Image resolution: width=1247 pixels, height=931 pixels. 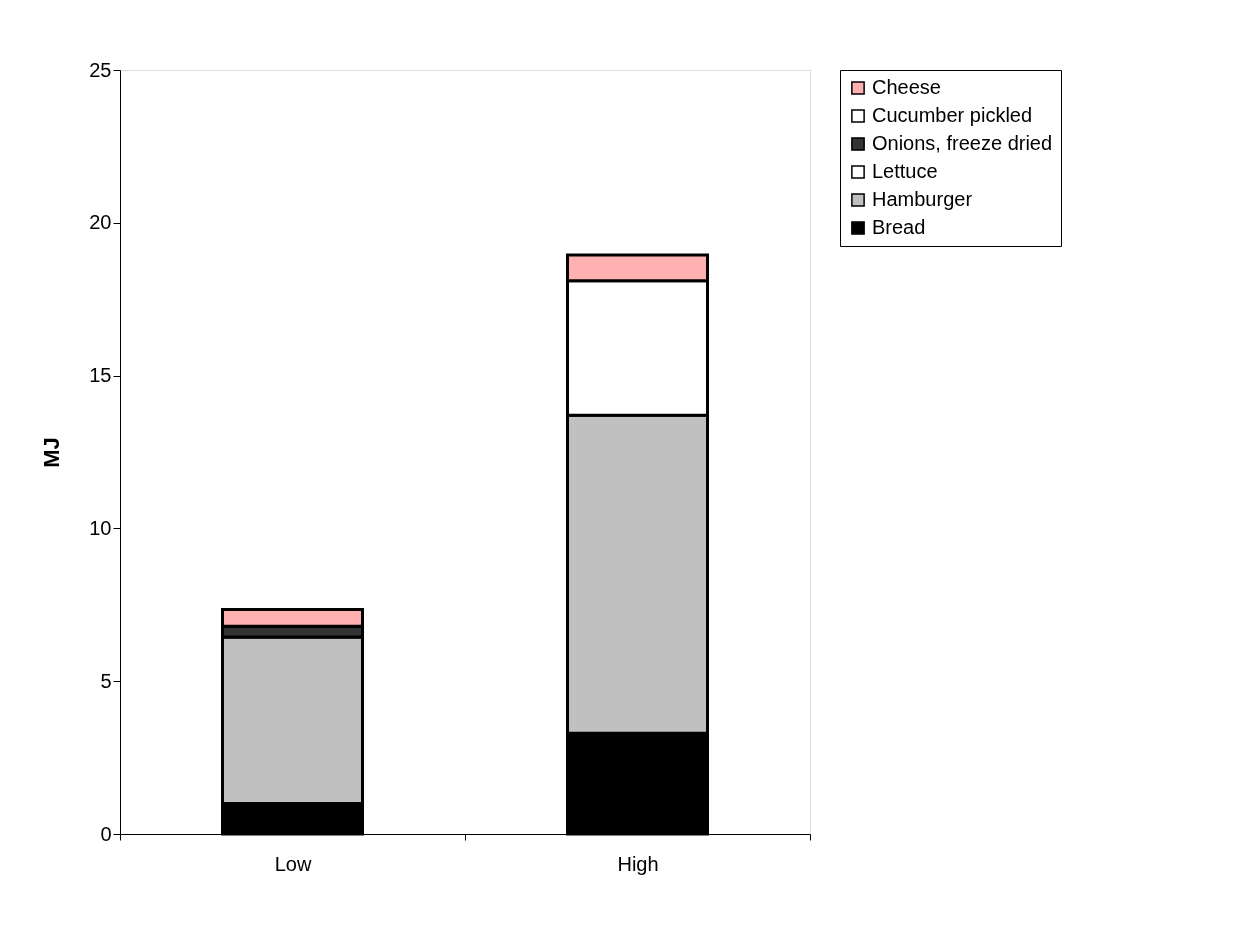 I want to click on y-tick-label: 25, so click(x=100, y=69).